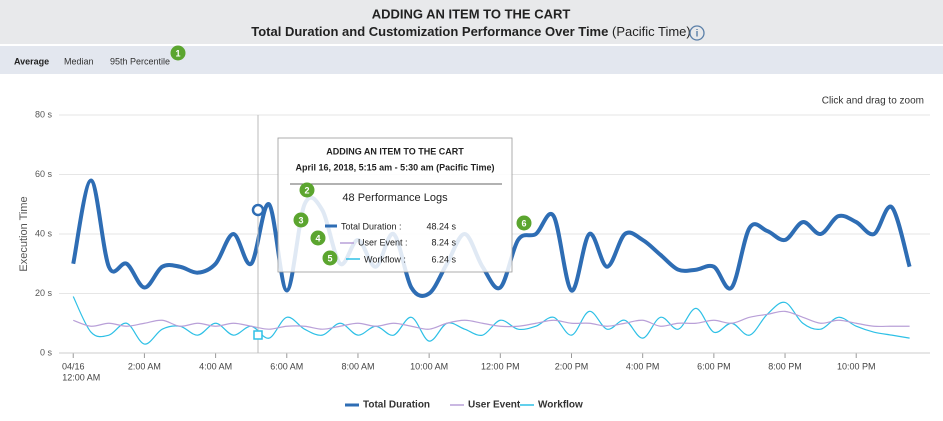 This screenshot has height=421, width=943. What do you see at coordinates (441, 226) in the screenshot?
I see `tooltip-row-value: 48.24 s` at bounding box center [441, 226].